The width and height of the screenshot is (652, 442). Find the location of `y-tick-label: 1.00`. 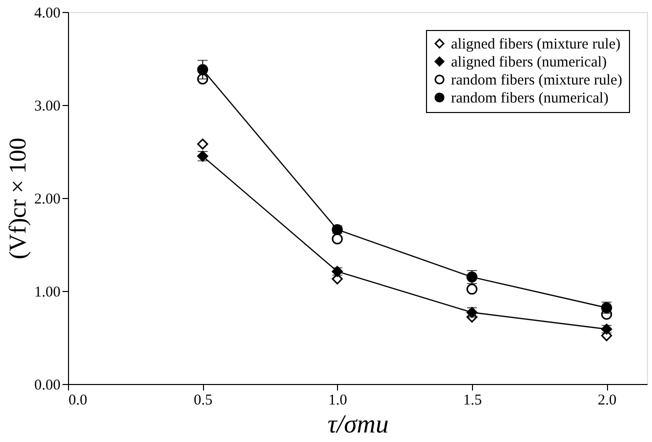

y-tick-label: 1.00 is located at coordinates (47, 292).